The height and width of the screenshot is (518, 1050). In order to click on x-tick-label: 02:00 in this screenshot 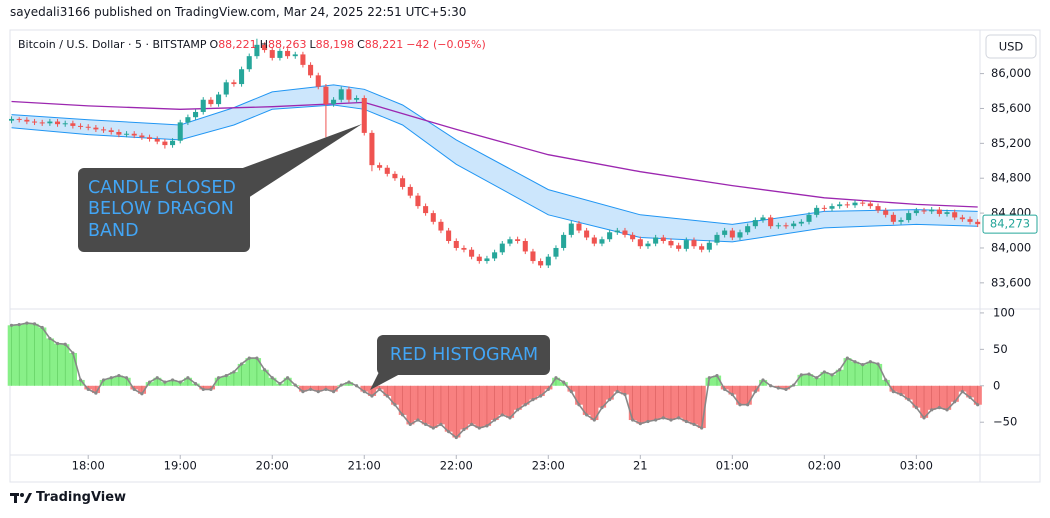, I will do `click(824, 466)`.